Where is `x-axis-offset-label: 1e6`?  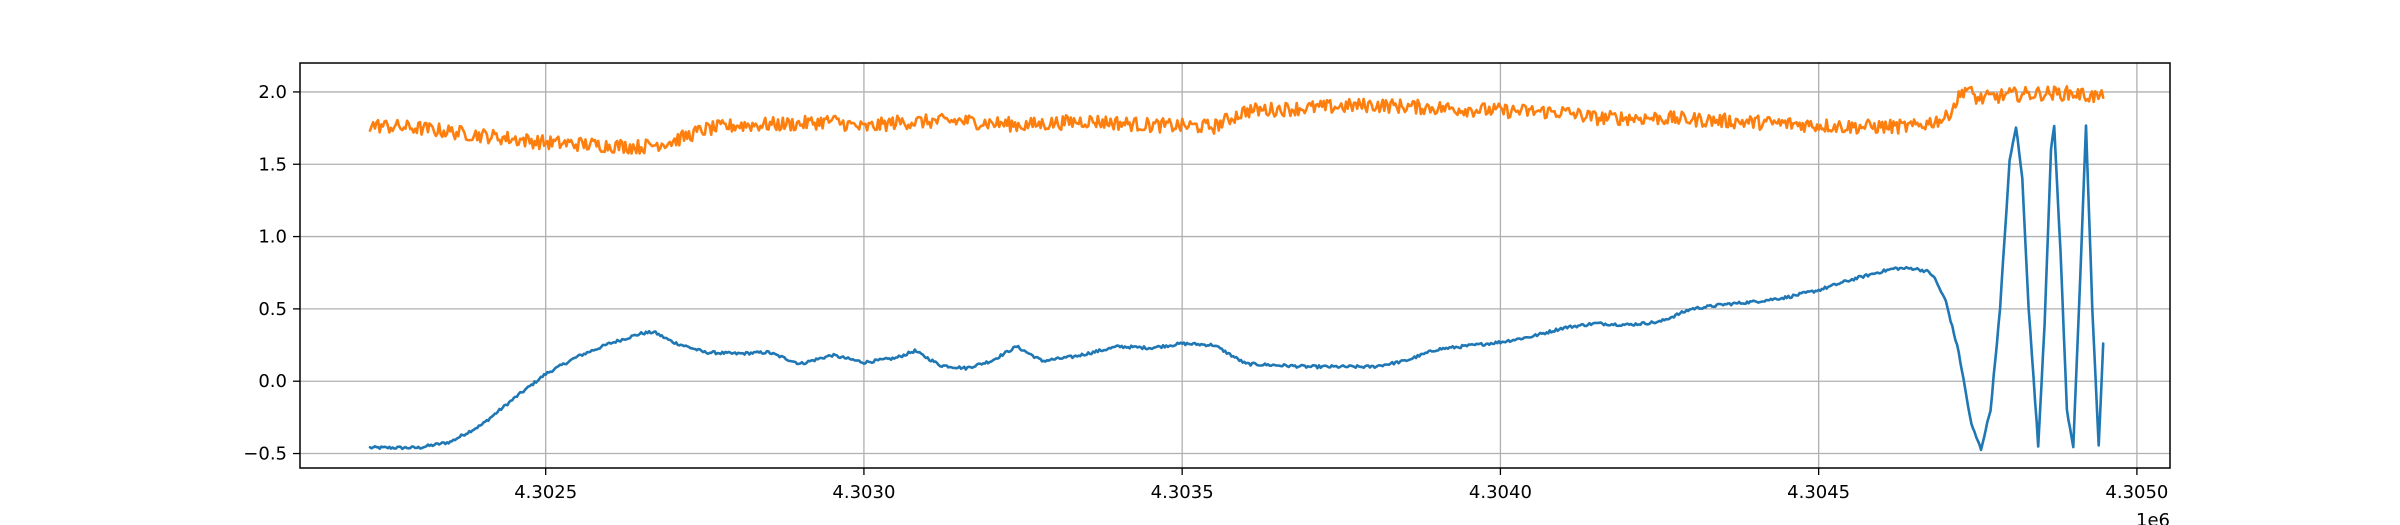 x-axis-offset-label: 1e6 is located at coordinates (2153, 517).